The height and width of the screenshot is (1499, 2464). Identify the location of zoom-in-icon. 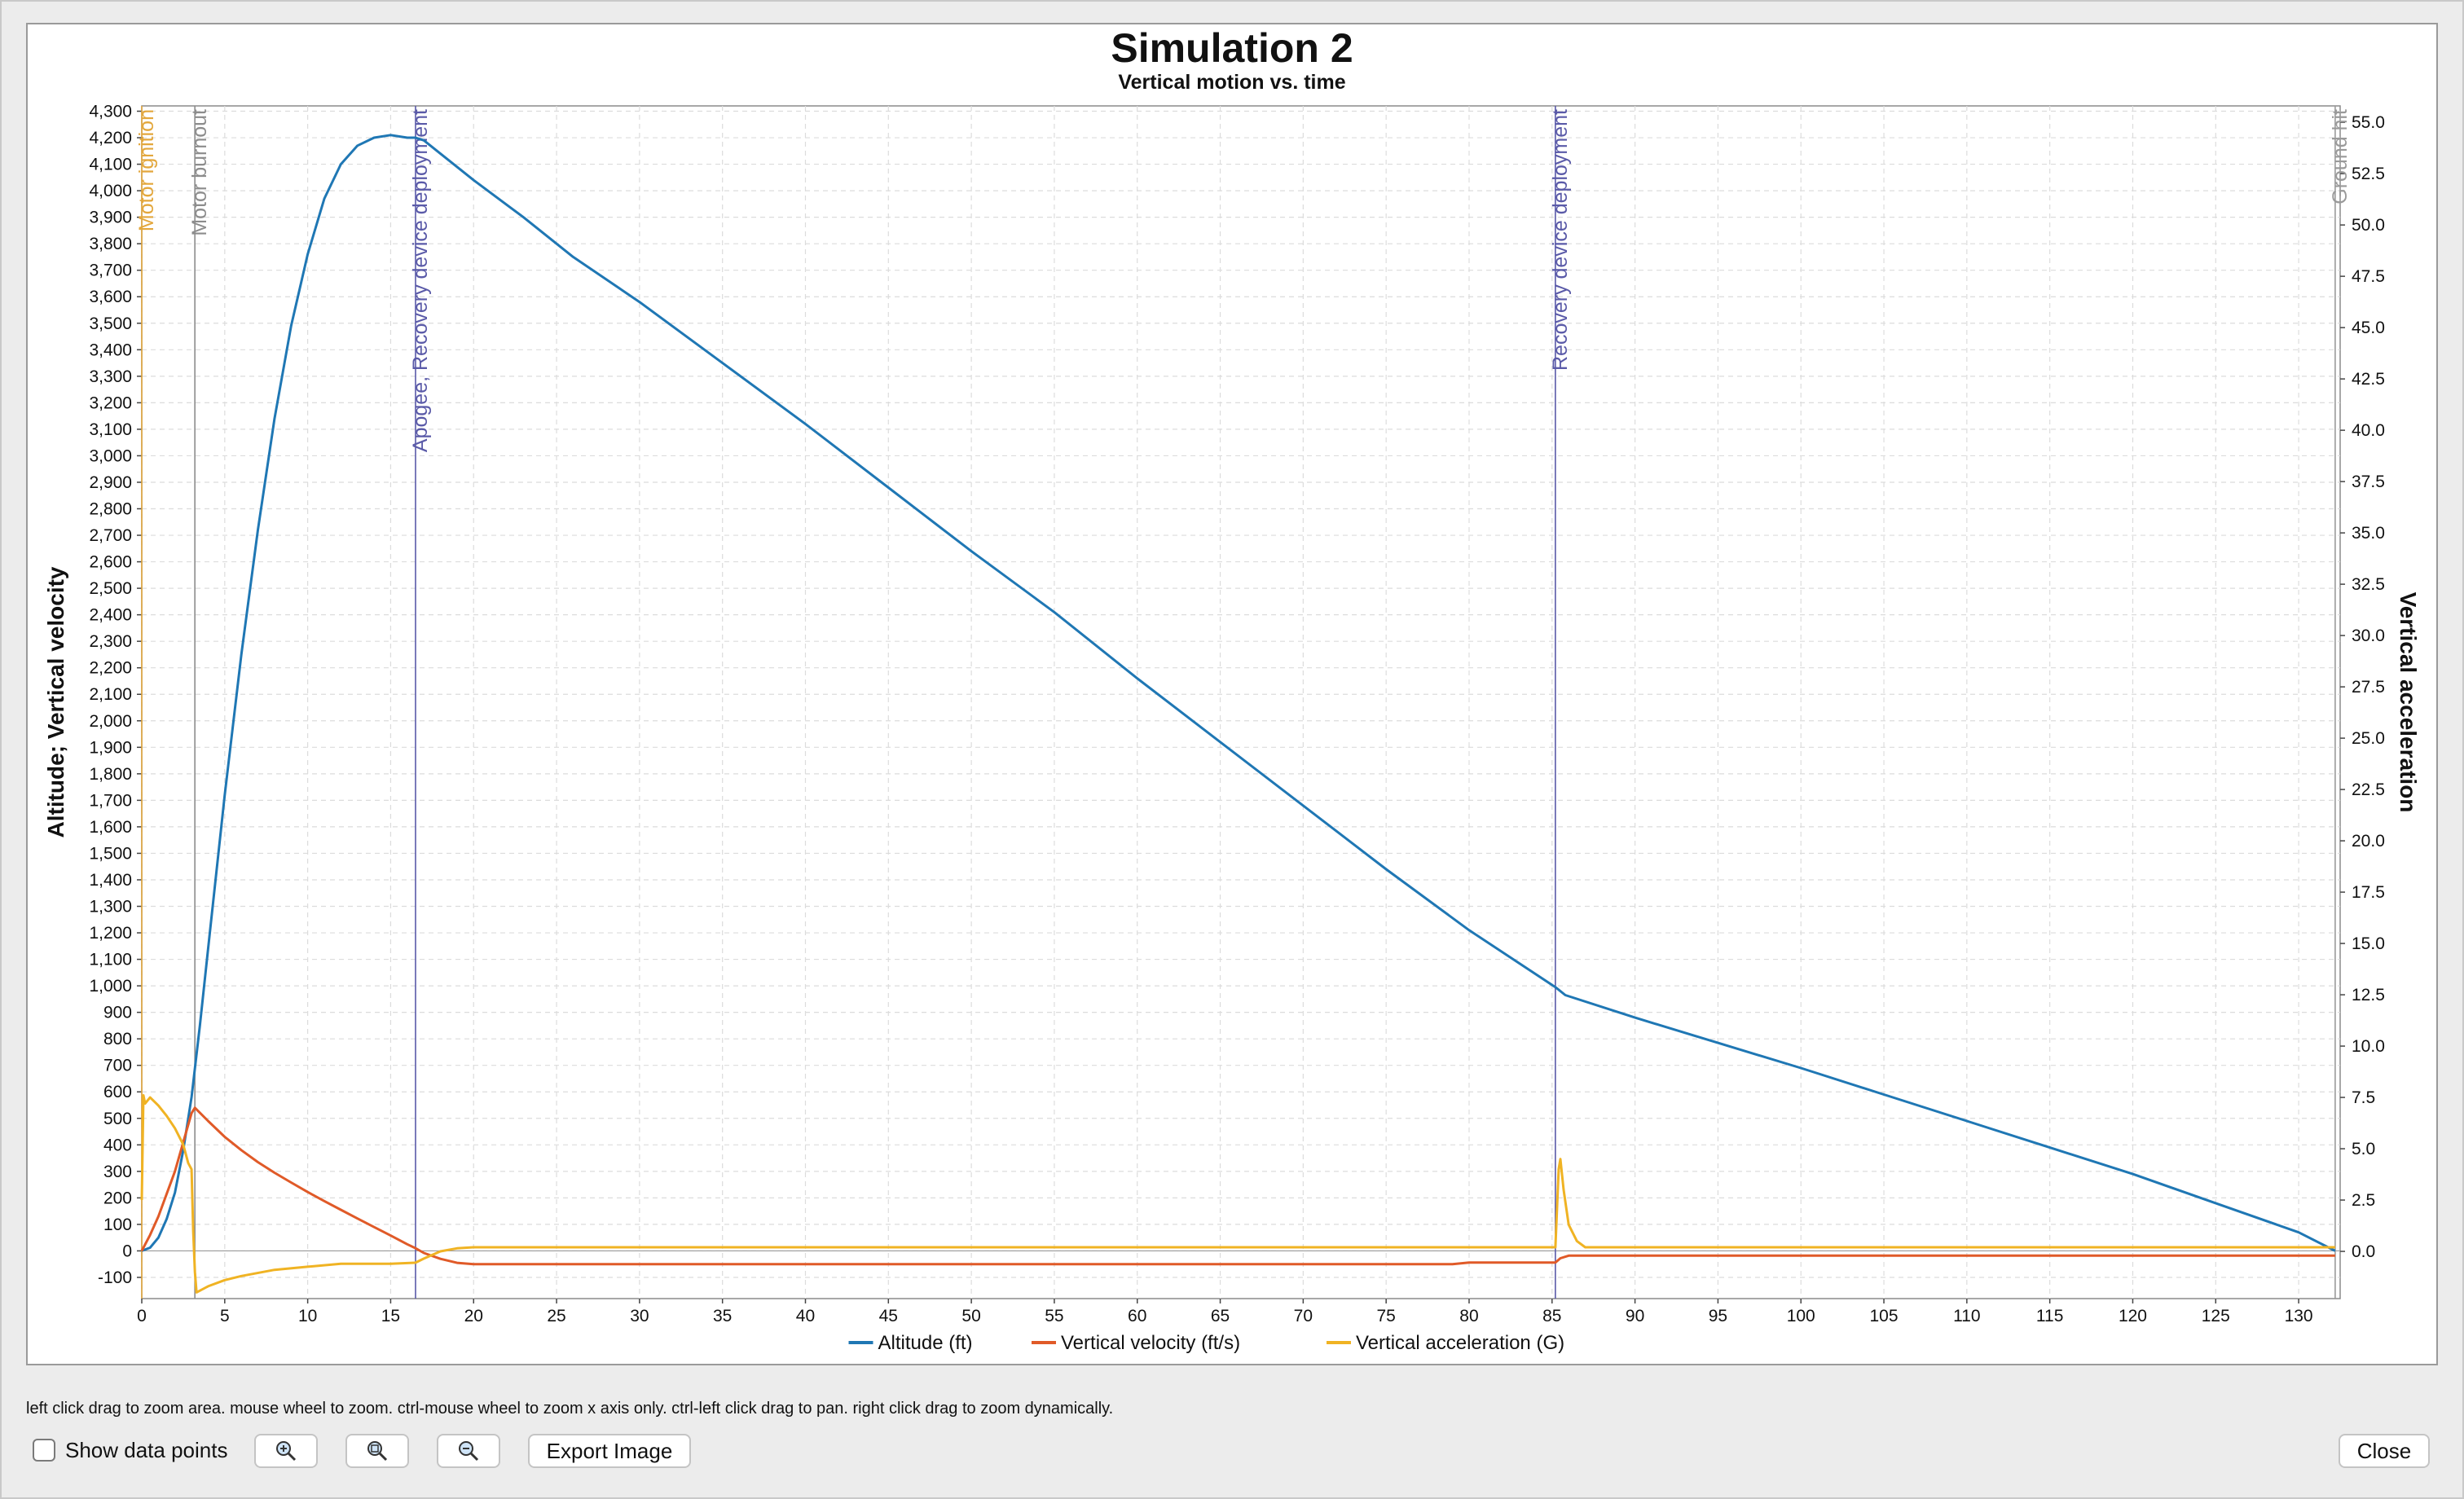
(286, 1451).